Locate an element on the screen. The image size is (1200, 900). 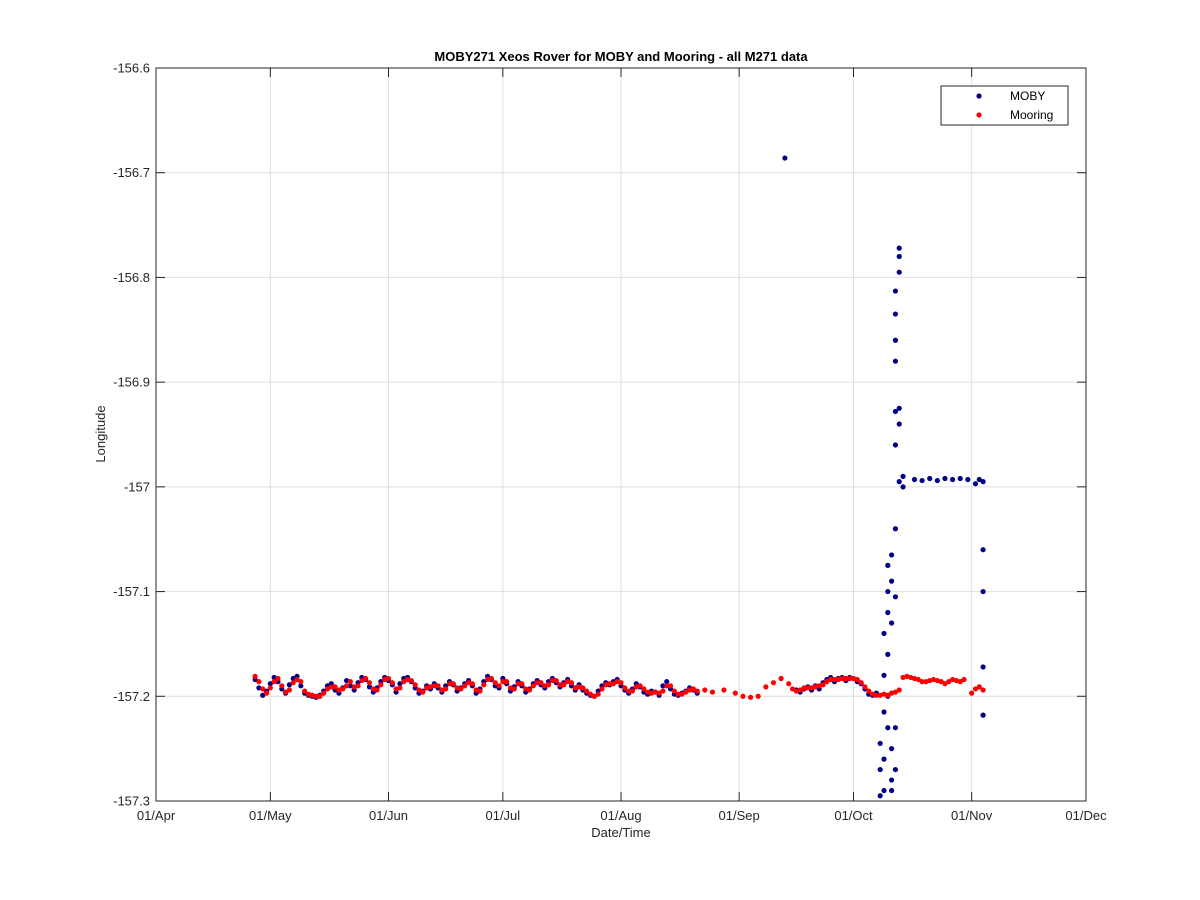
y-tick-label: -156.7 is located at coordinates (131, 172).